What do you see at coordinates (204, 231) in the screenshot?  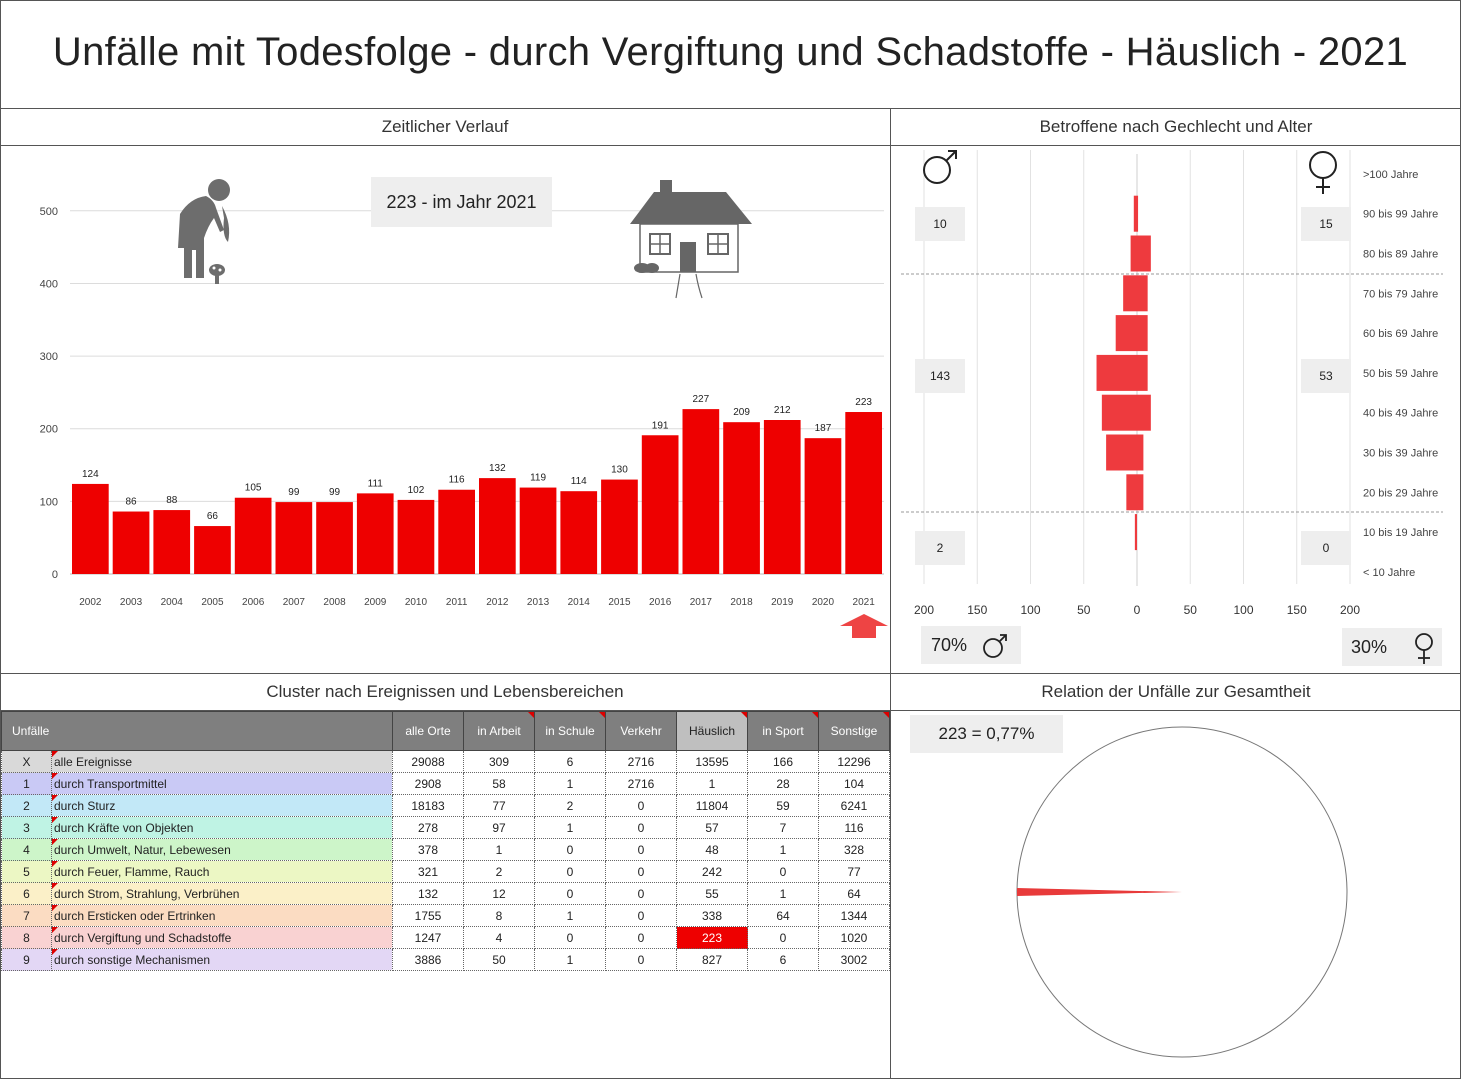 I see `person-mushroom-icon` at bounding box center [204, 231].